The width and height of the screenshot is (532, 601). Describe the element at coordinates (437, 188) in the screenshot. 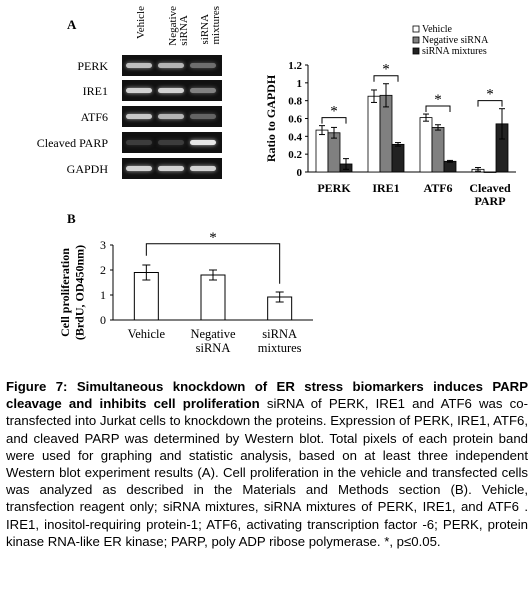

I see `x-tick-label: ATF6` at that location.